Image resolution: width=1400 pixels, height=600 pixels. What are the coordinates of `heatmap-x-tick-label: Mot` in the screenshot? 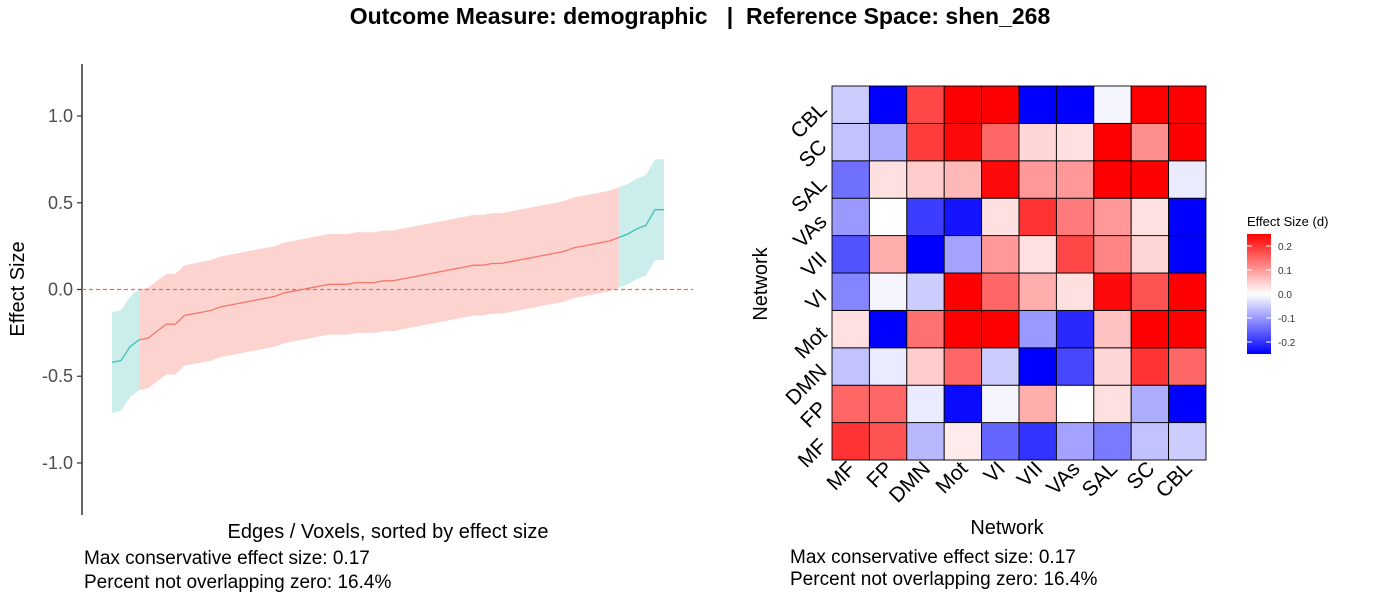 It's located at (951, 477).